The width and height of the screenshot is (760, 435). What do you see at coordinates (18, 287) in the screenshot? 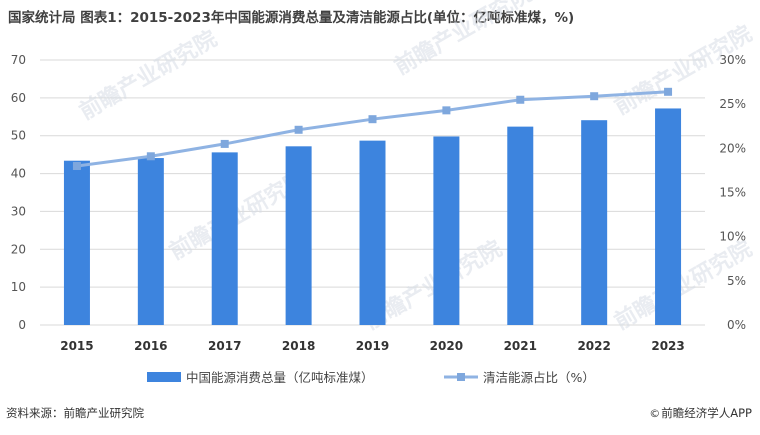
I see `left-axis-tick: 10` at bounding box center [18, 287].